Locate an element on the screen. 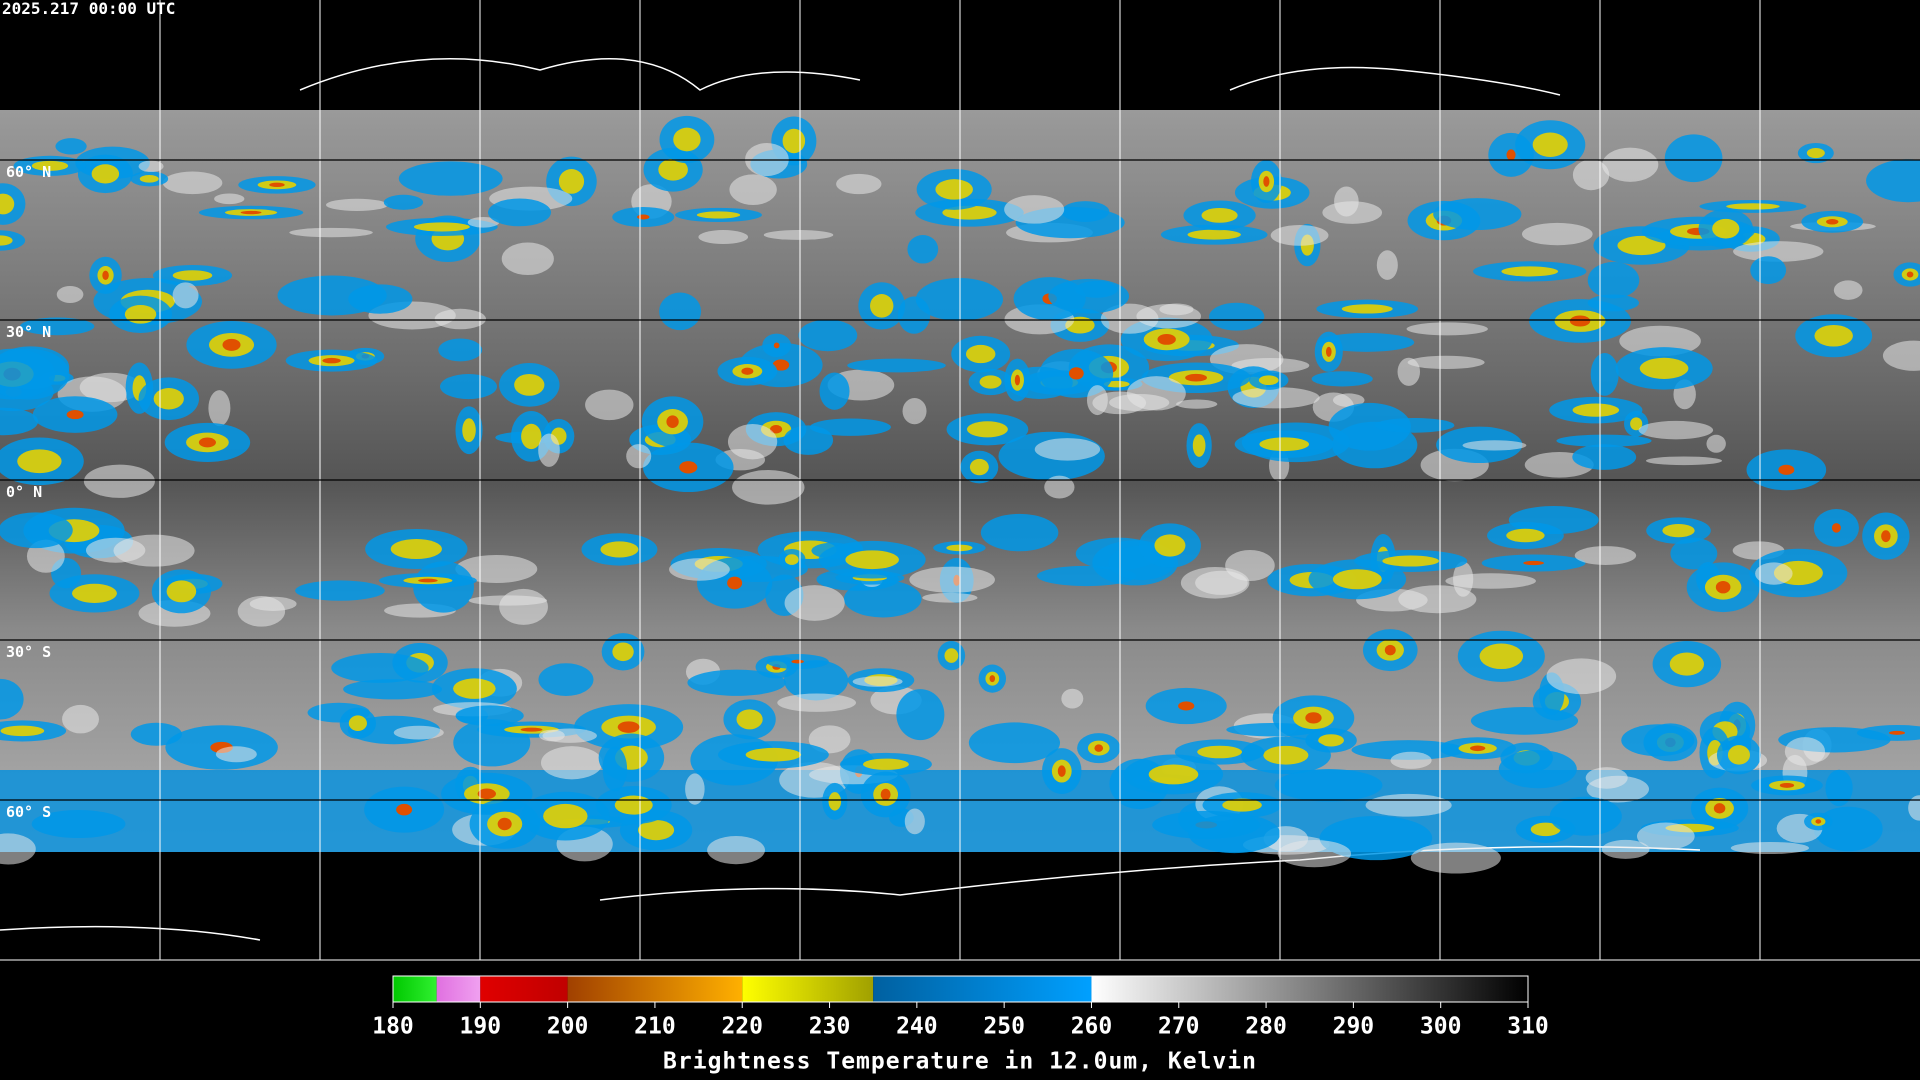 This screenshot has width=1920, height=1080. colorbar-tick-label: 260 is located at coordinates (1092, 1027).